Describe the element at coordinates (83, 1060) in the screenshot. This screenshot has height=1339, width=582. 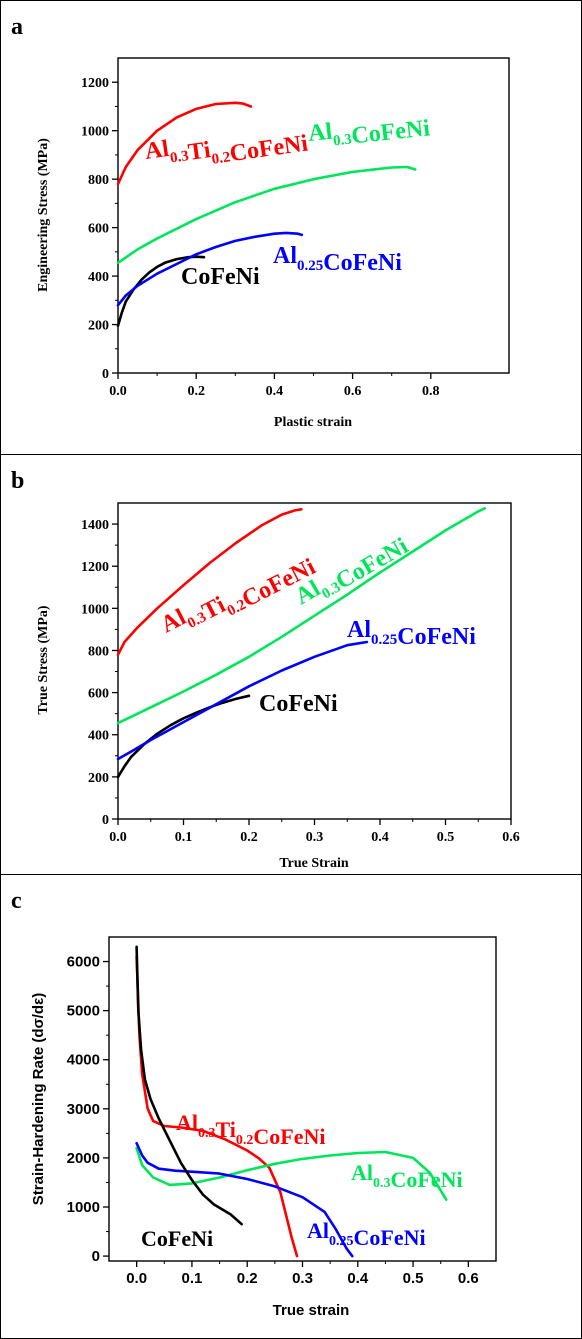
I see `y-tick-label: 4000` at that location.